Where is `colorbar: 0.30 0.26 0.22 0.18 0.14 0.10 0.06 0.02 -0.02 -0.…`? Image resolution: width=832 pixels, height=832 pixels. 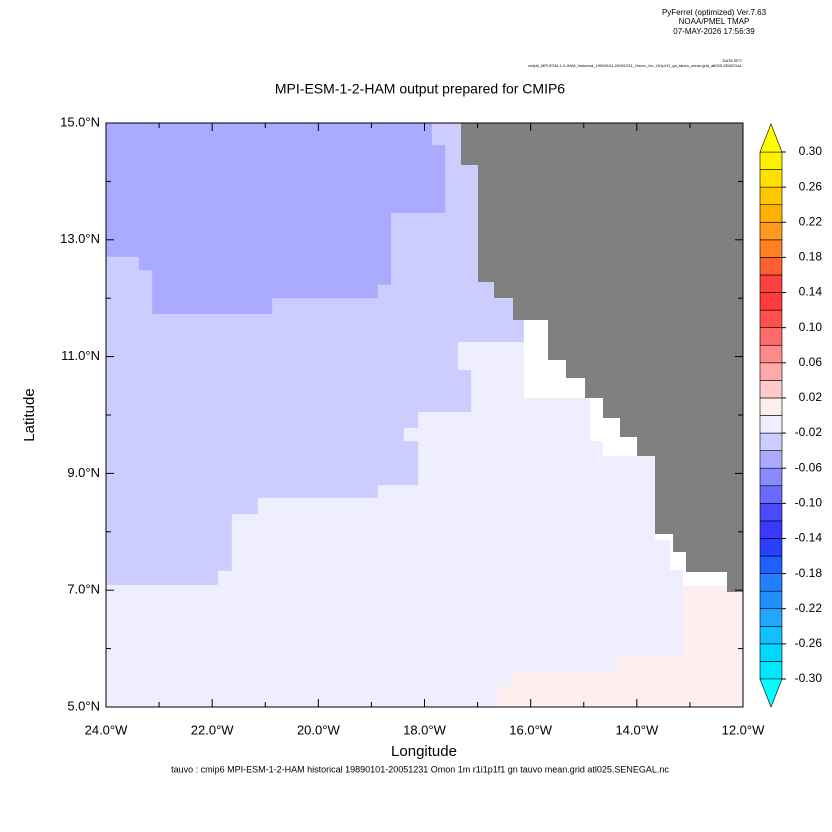 colorbar: 0.30 0.26 0.22 0.18 0.14 0.10 0.06 0.02 -0.02 -0.… is located at coordinates (791, 415).